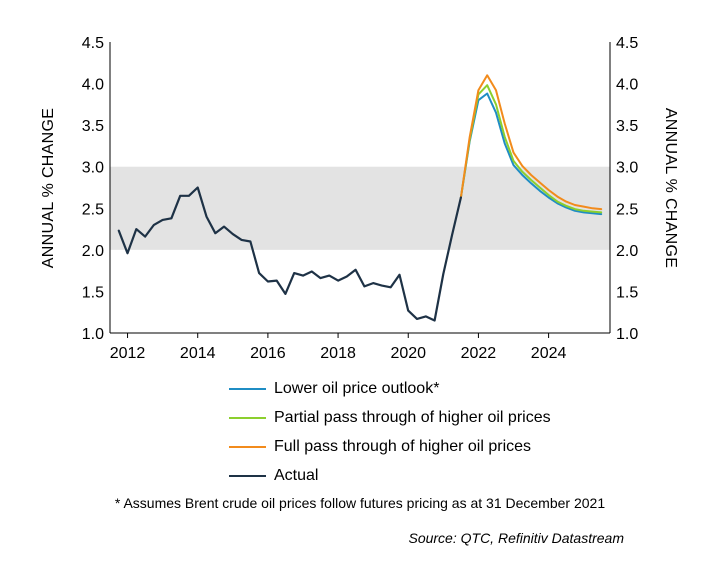 The image size is (720, 585). I want to click on x-tick-label: 2018, so click(338, 353).